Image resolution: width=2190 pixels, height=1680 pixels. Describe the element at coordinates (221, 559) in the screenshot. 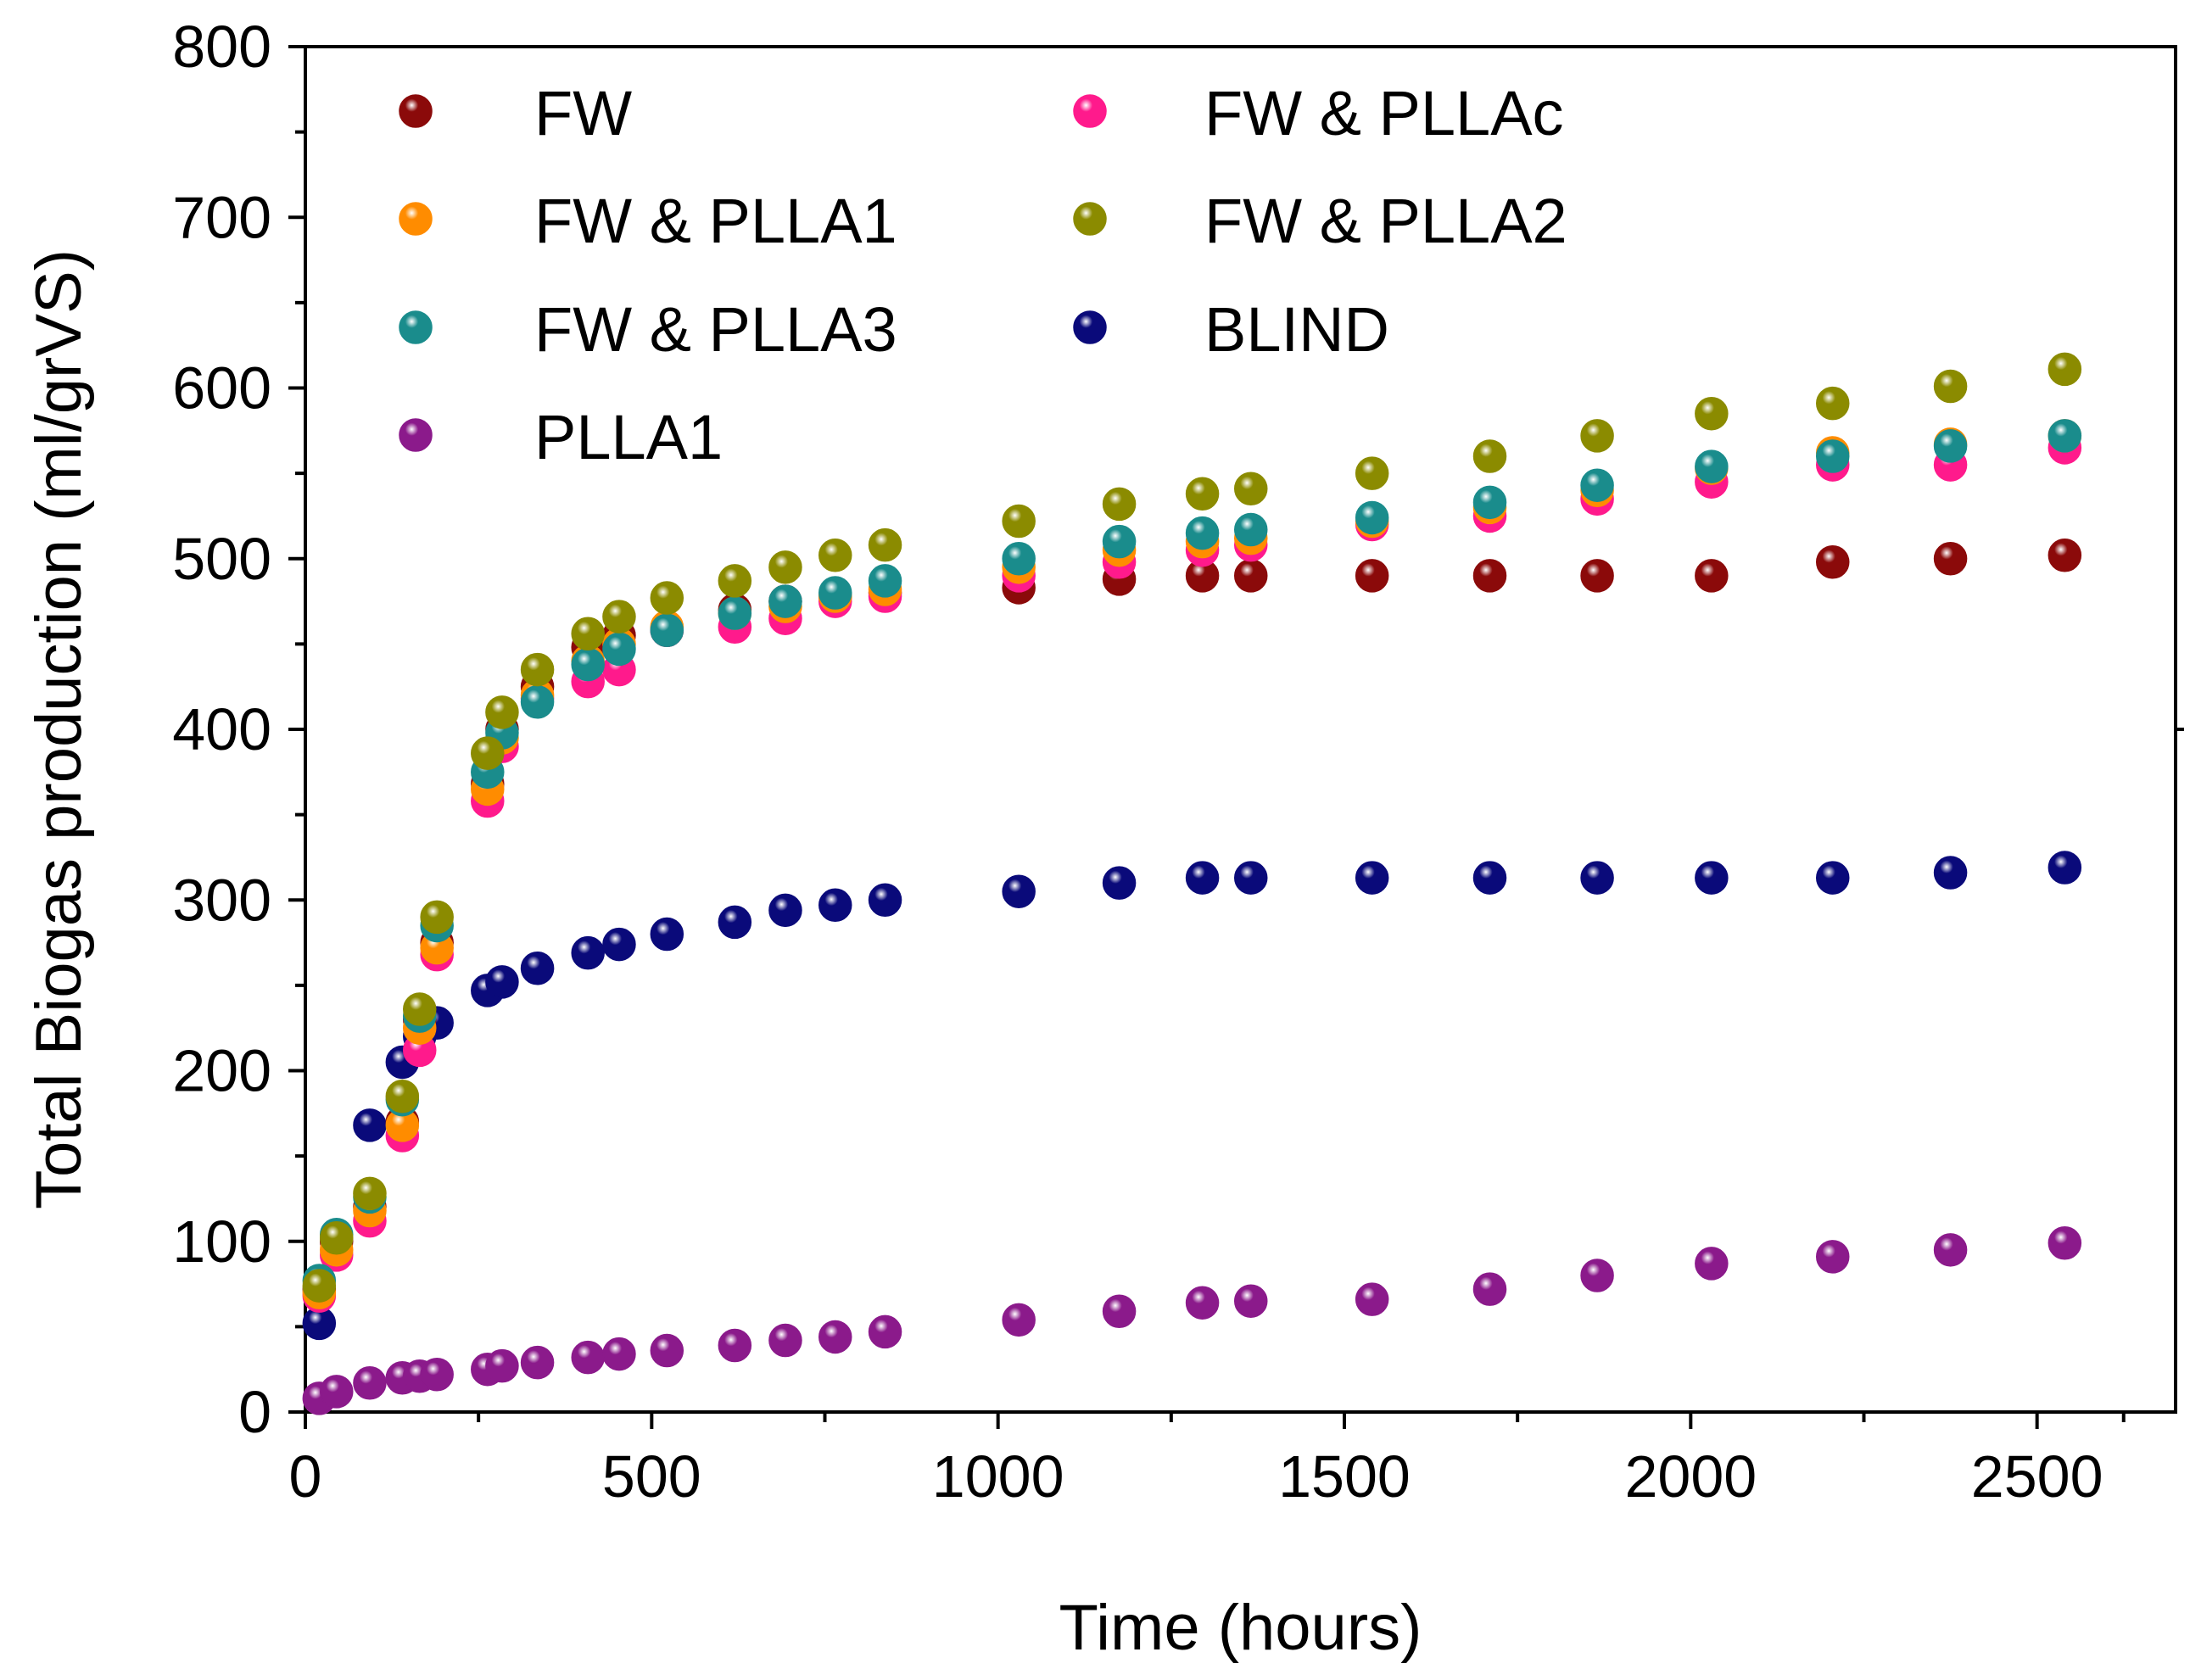

I see `y-tick-label: 500` at that location.